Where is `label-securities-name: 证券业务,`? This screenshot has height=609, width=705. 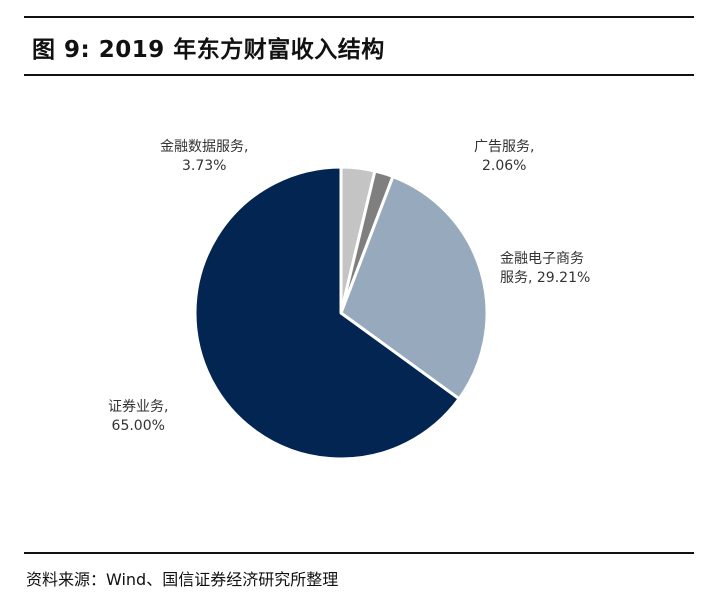
label-securities-name: 证券业务, is located at coordinates (138, 407).